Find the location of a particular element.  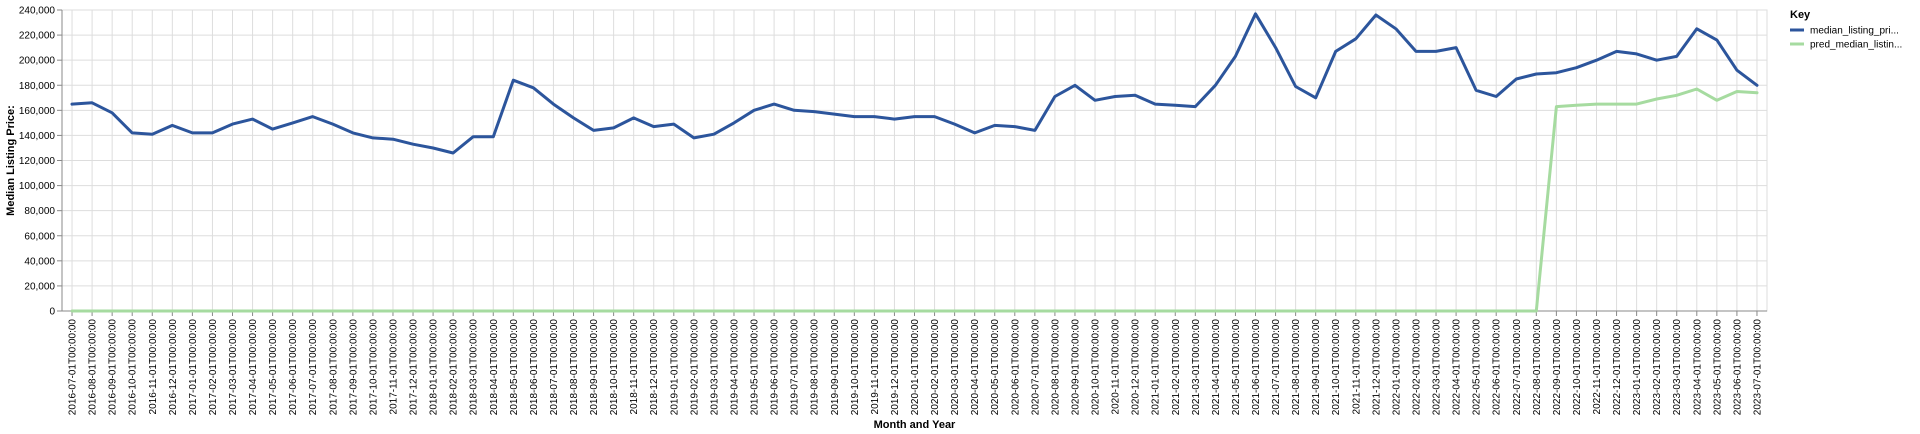

x-tick-label: 2022-02-01T00:00:00 is located at coordinates (1416, 367).